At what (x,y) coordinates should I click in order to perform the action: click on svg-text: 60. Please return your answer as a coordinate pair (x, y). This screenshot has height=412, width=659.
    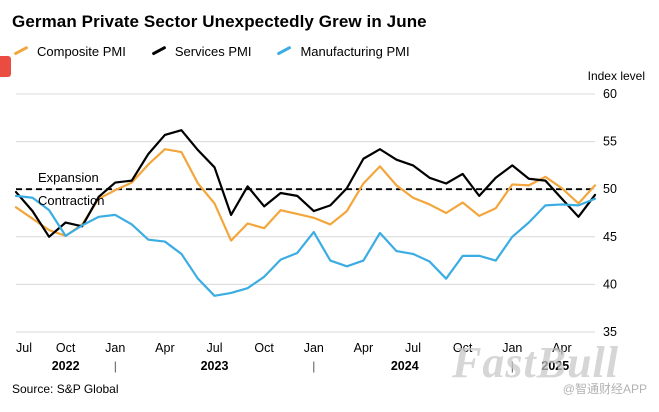
    Looking at the image, I should click on (610, 94).